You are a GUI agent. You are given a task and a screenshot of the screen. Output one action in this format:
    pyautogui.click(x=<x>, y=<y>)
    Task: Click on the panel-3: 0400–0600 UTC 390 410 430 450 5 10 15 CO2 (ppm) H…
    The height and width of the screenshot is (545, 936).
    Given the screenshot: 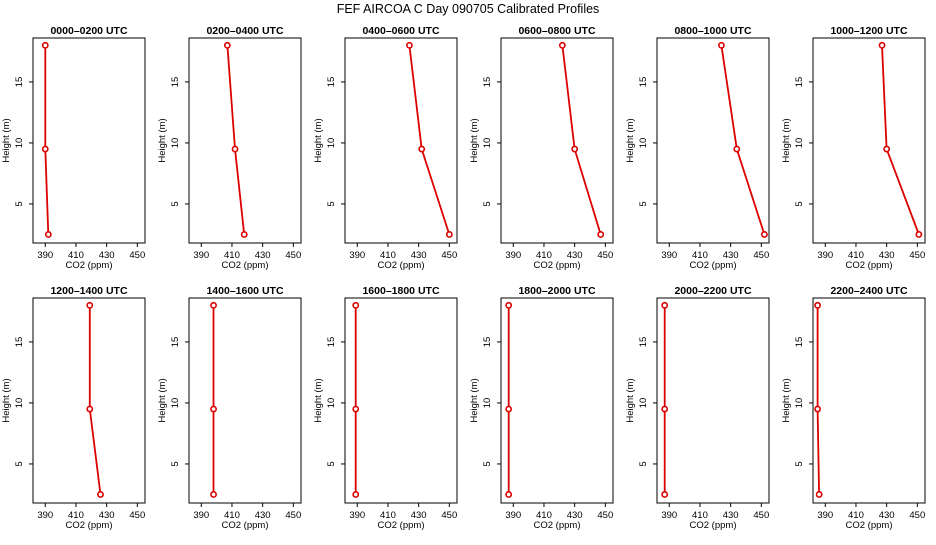 What is the action you would take?
    pyautogui.click(x=385, y=148)
    